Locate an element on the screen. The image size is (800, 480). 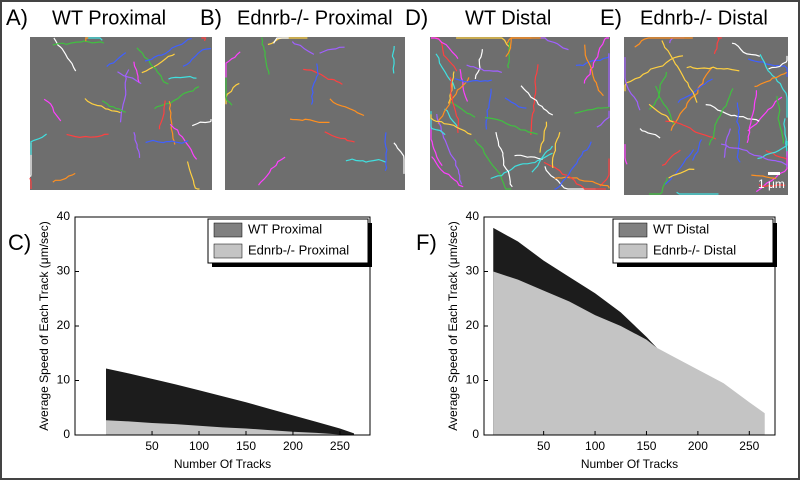
panel-label: C) is located at coordinates (19, 242).